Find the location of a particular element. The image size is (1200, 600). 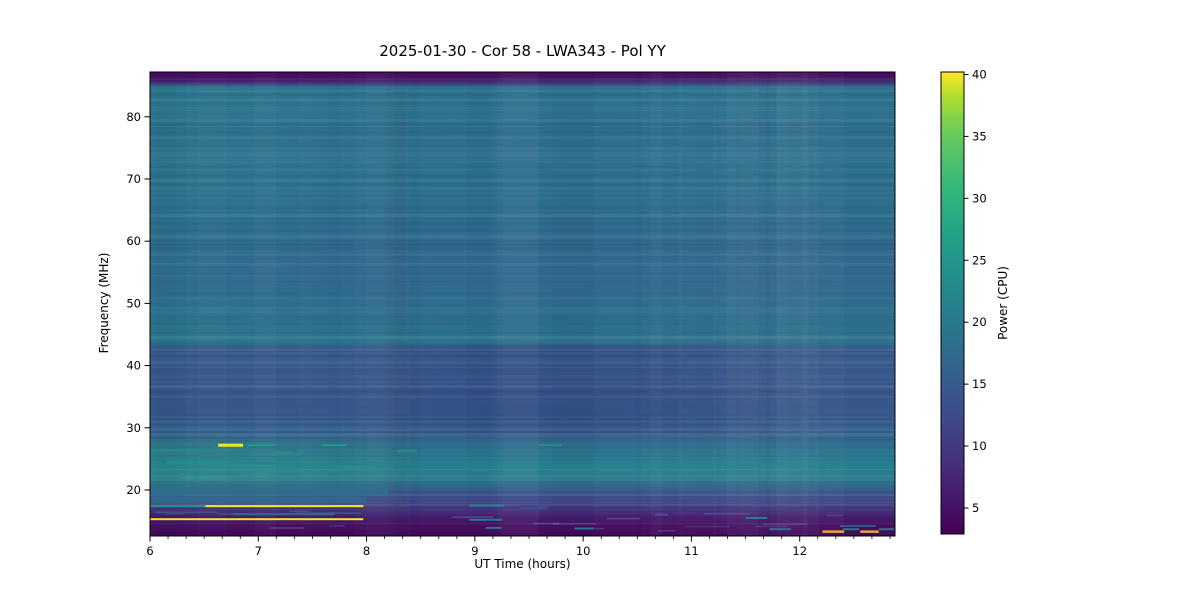

rfi-features is located at coordinates (522, 488).